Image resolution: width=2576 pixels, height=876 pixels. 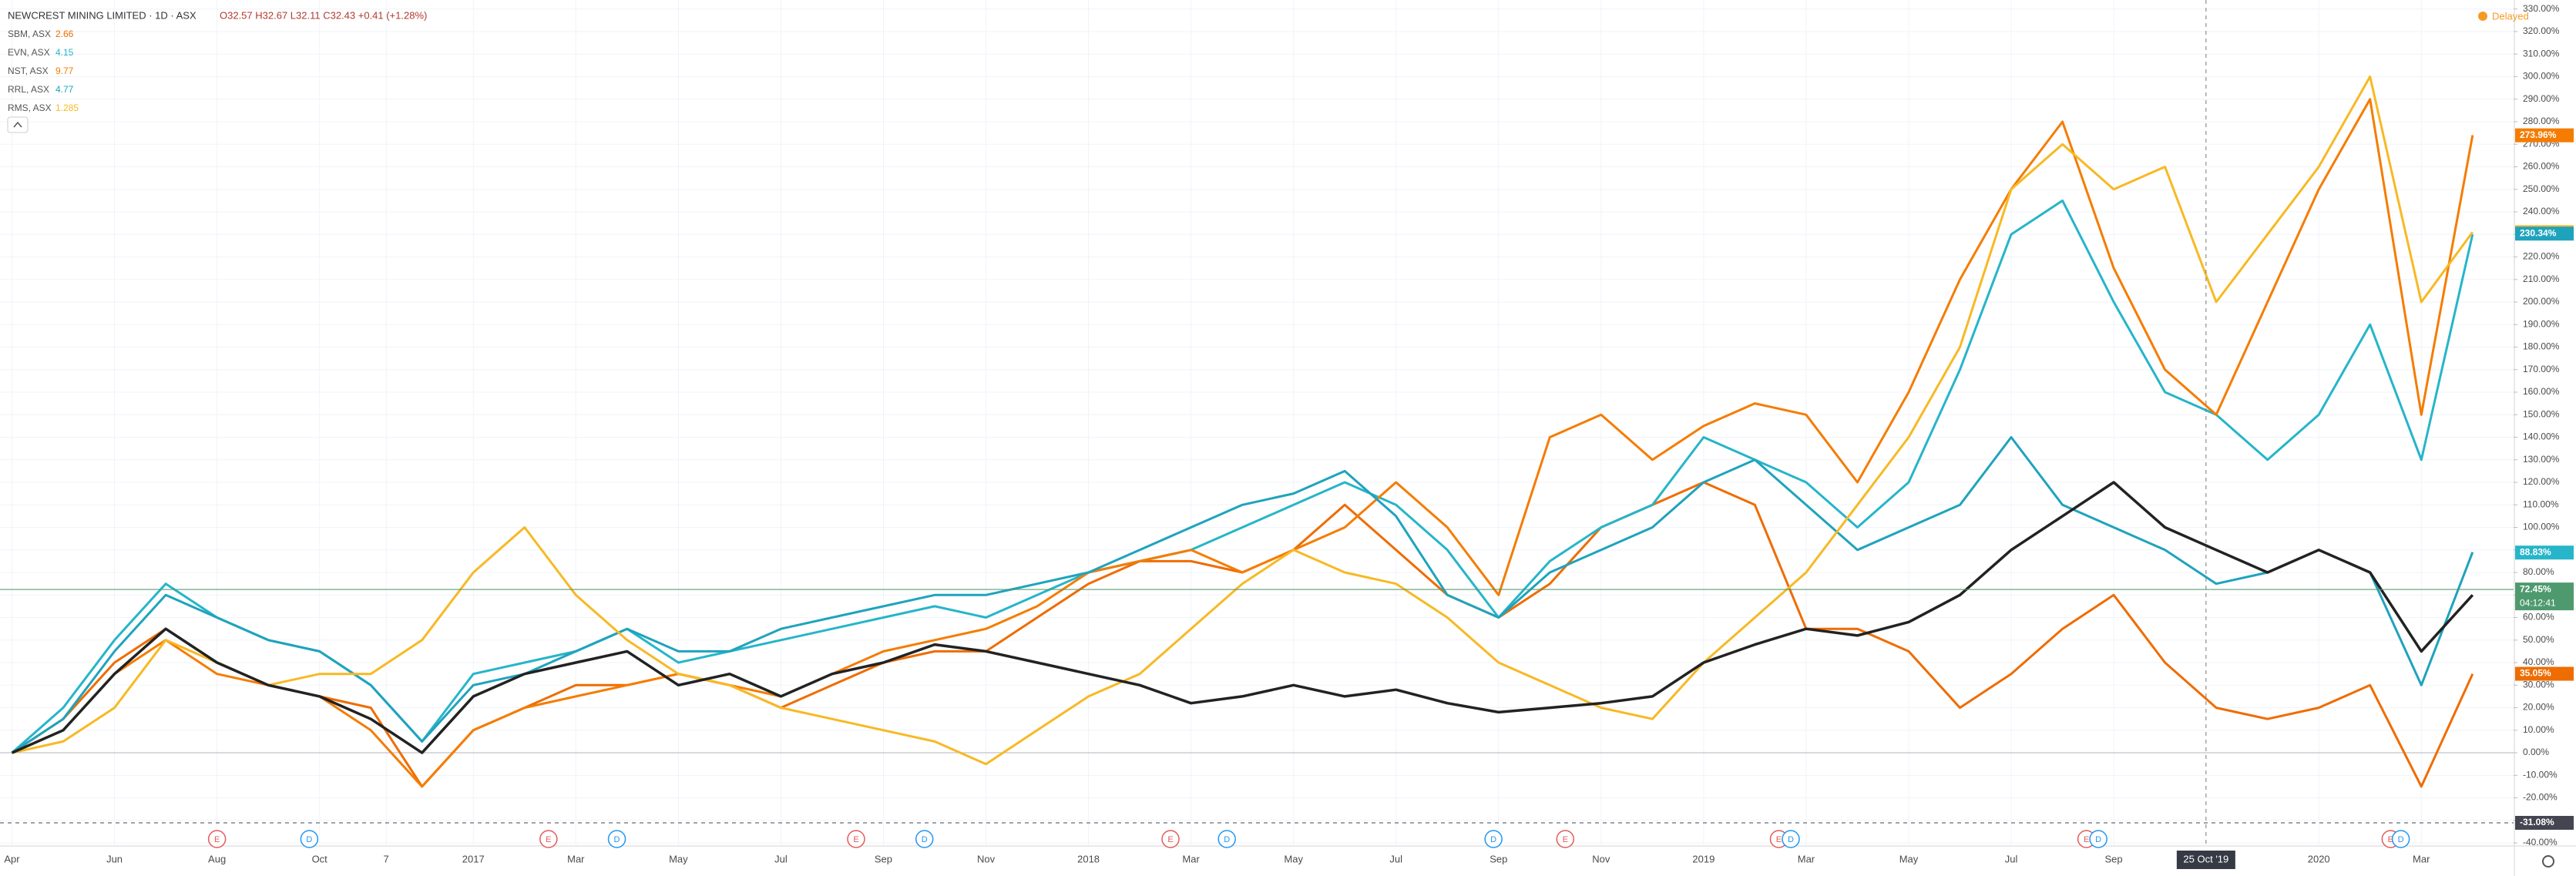 I want to click on y-tick-label: 280.00%, so click(x=2541, y=121).